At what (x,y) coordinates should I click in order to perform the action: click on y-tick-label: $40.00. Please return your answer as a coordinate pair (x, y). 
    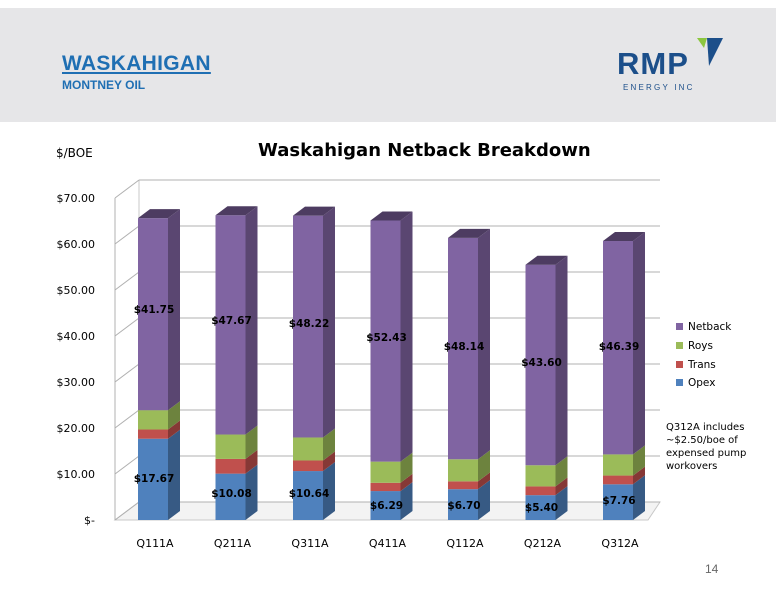
    Looking at the image, I should click on (76, 336).